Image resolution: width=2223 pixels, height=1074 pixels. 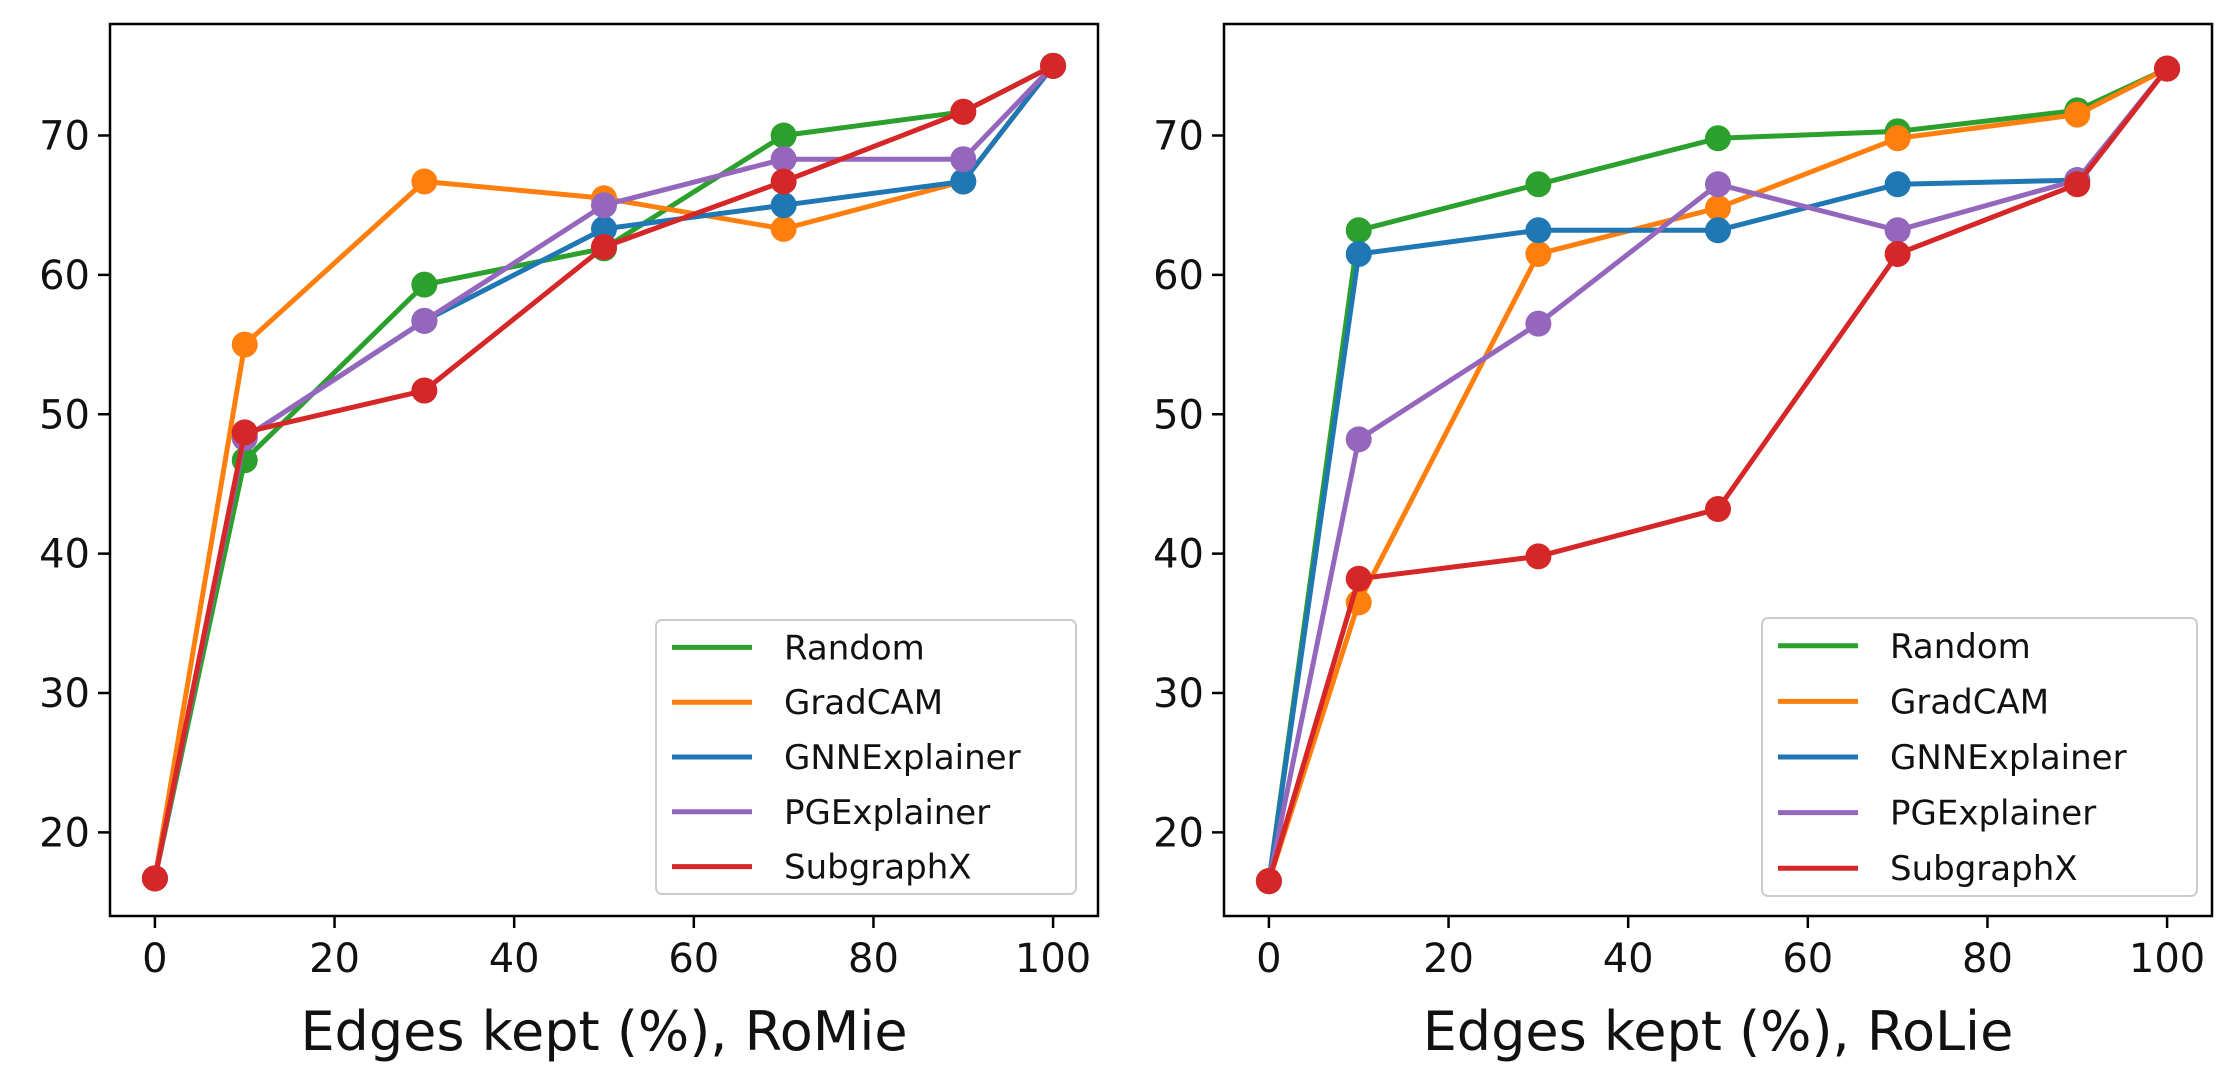 I want to click on x-axis-label: Edges kept (%), RoLie, so click(x=1718, y=1031).